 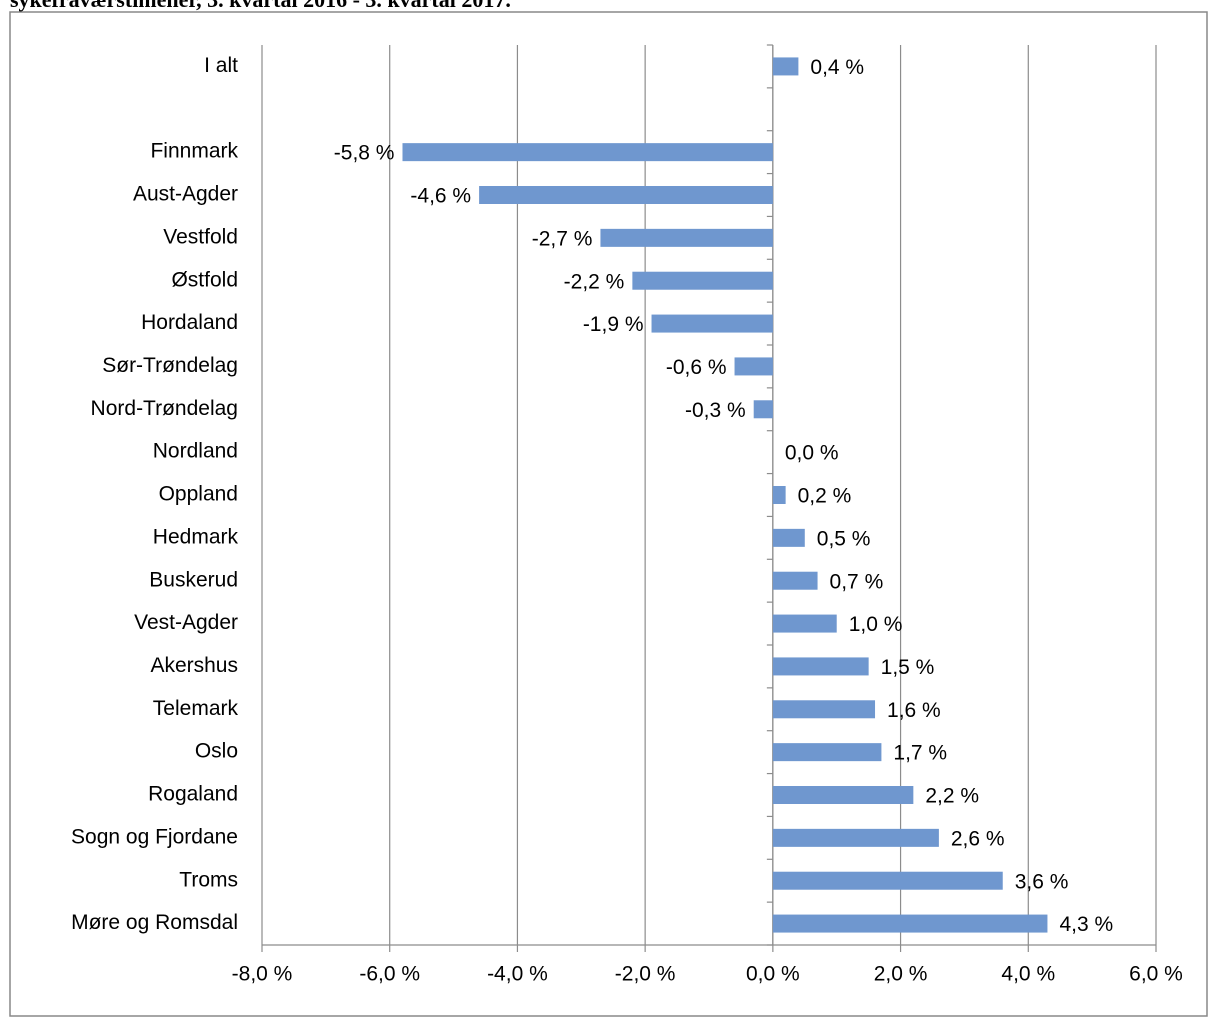 What do you see at coordinates (978, 838) in the screenshot?
I see `value-label: 2,6 %` at bounding box center [978, 838].